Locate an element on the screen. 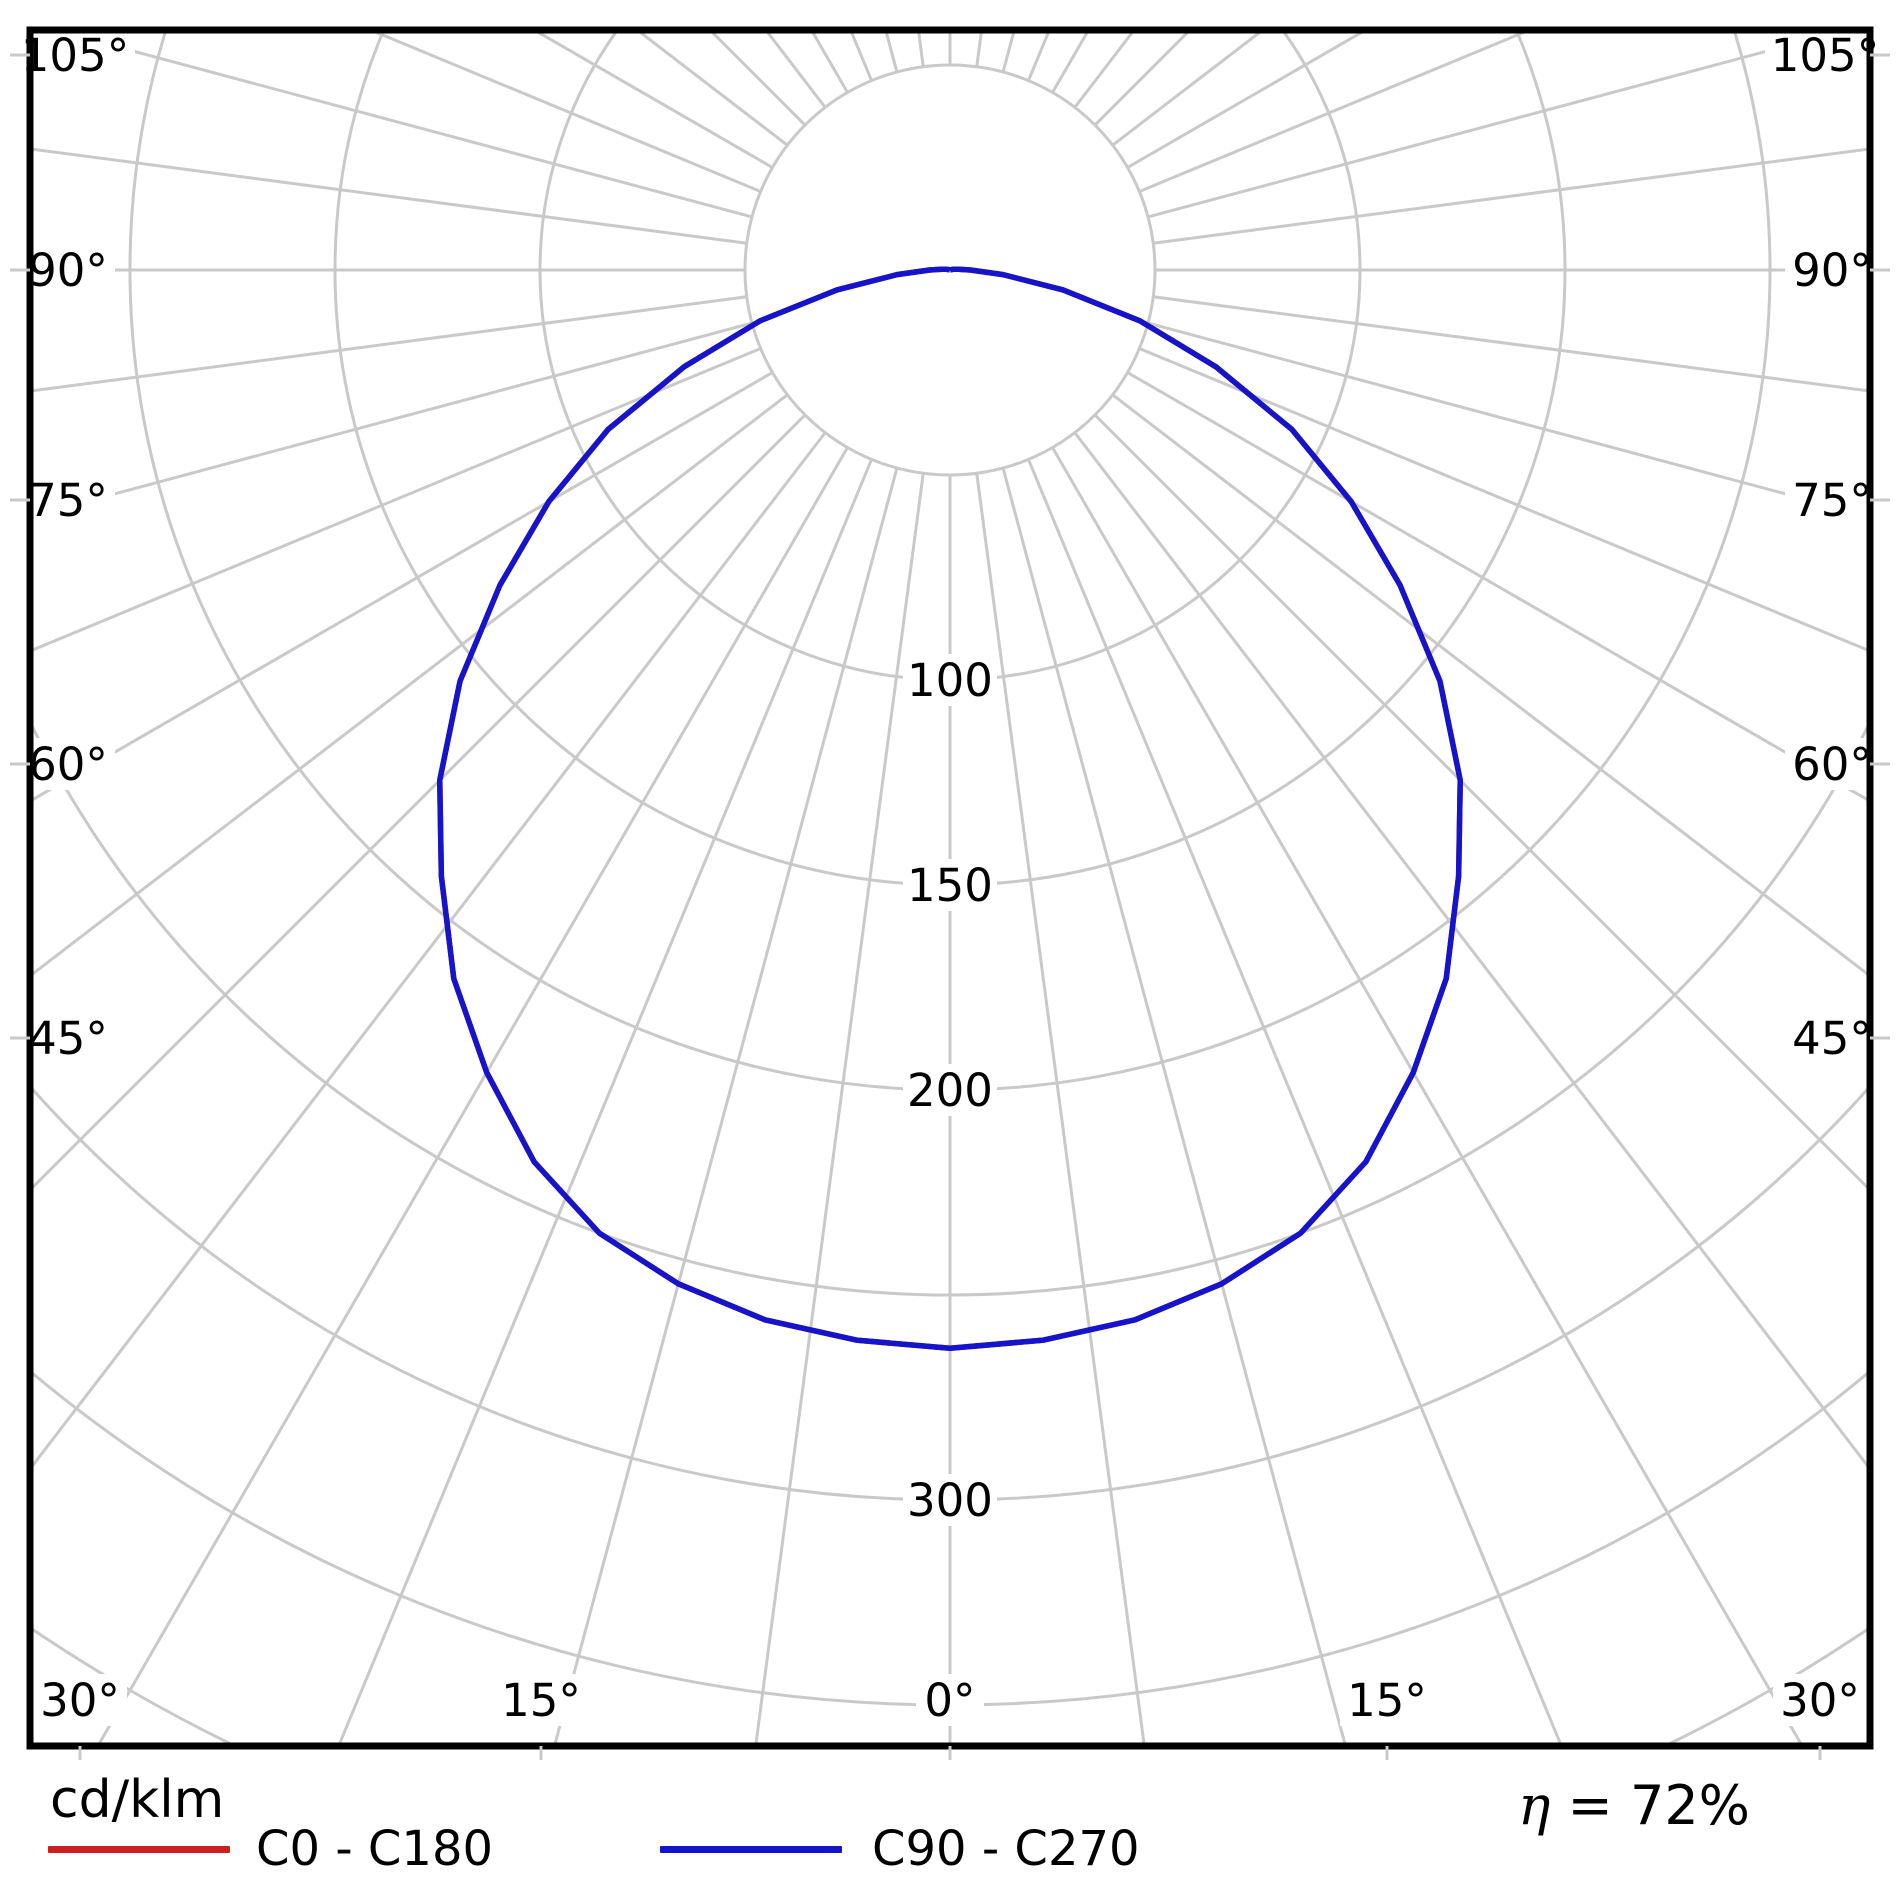  ring-label: 150 is located at coordinates (950, 885).